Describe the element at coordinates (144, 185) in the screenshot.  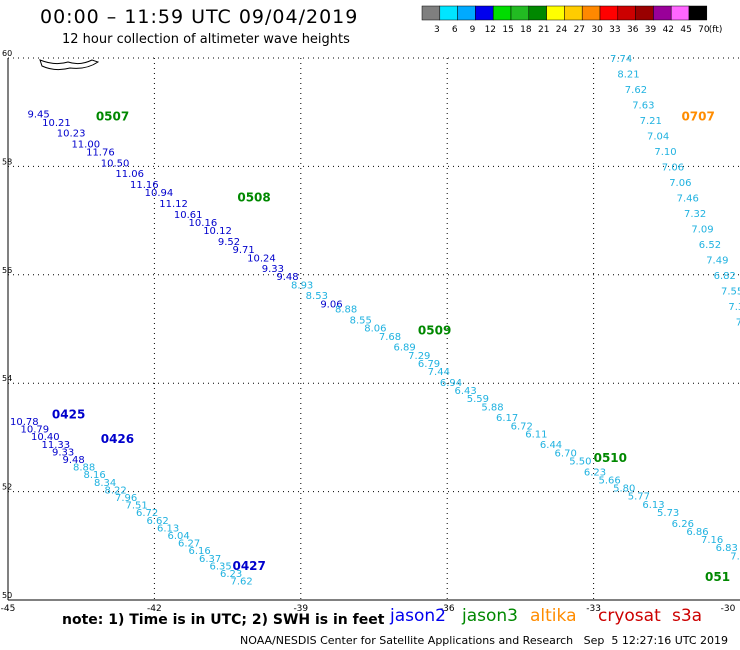
I see `wave-height-value: 11.16` at that location.